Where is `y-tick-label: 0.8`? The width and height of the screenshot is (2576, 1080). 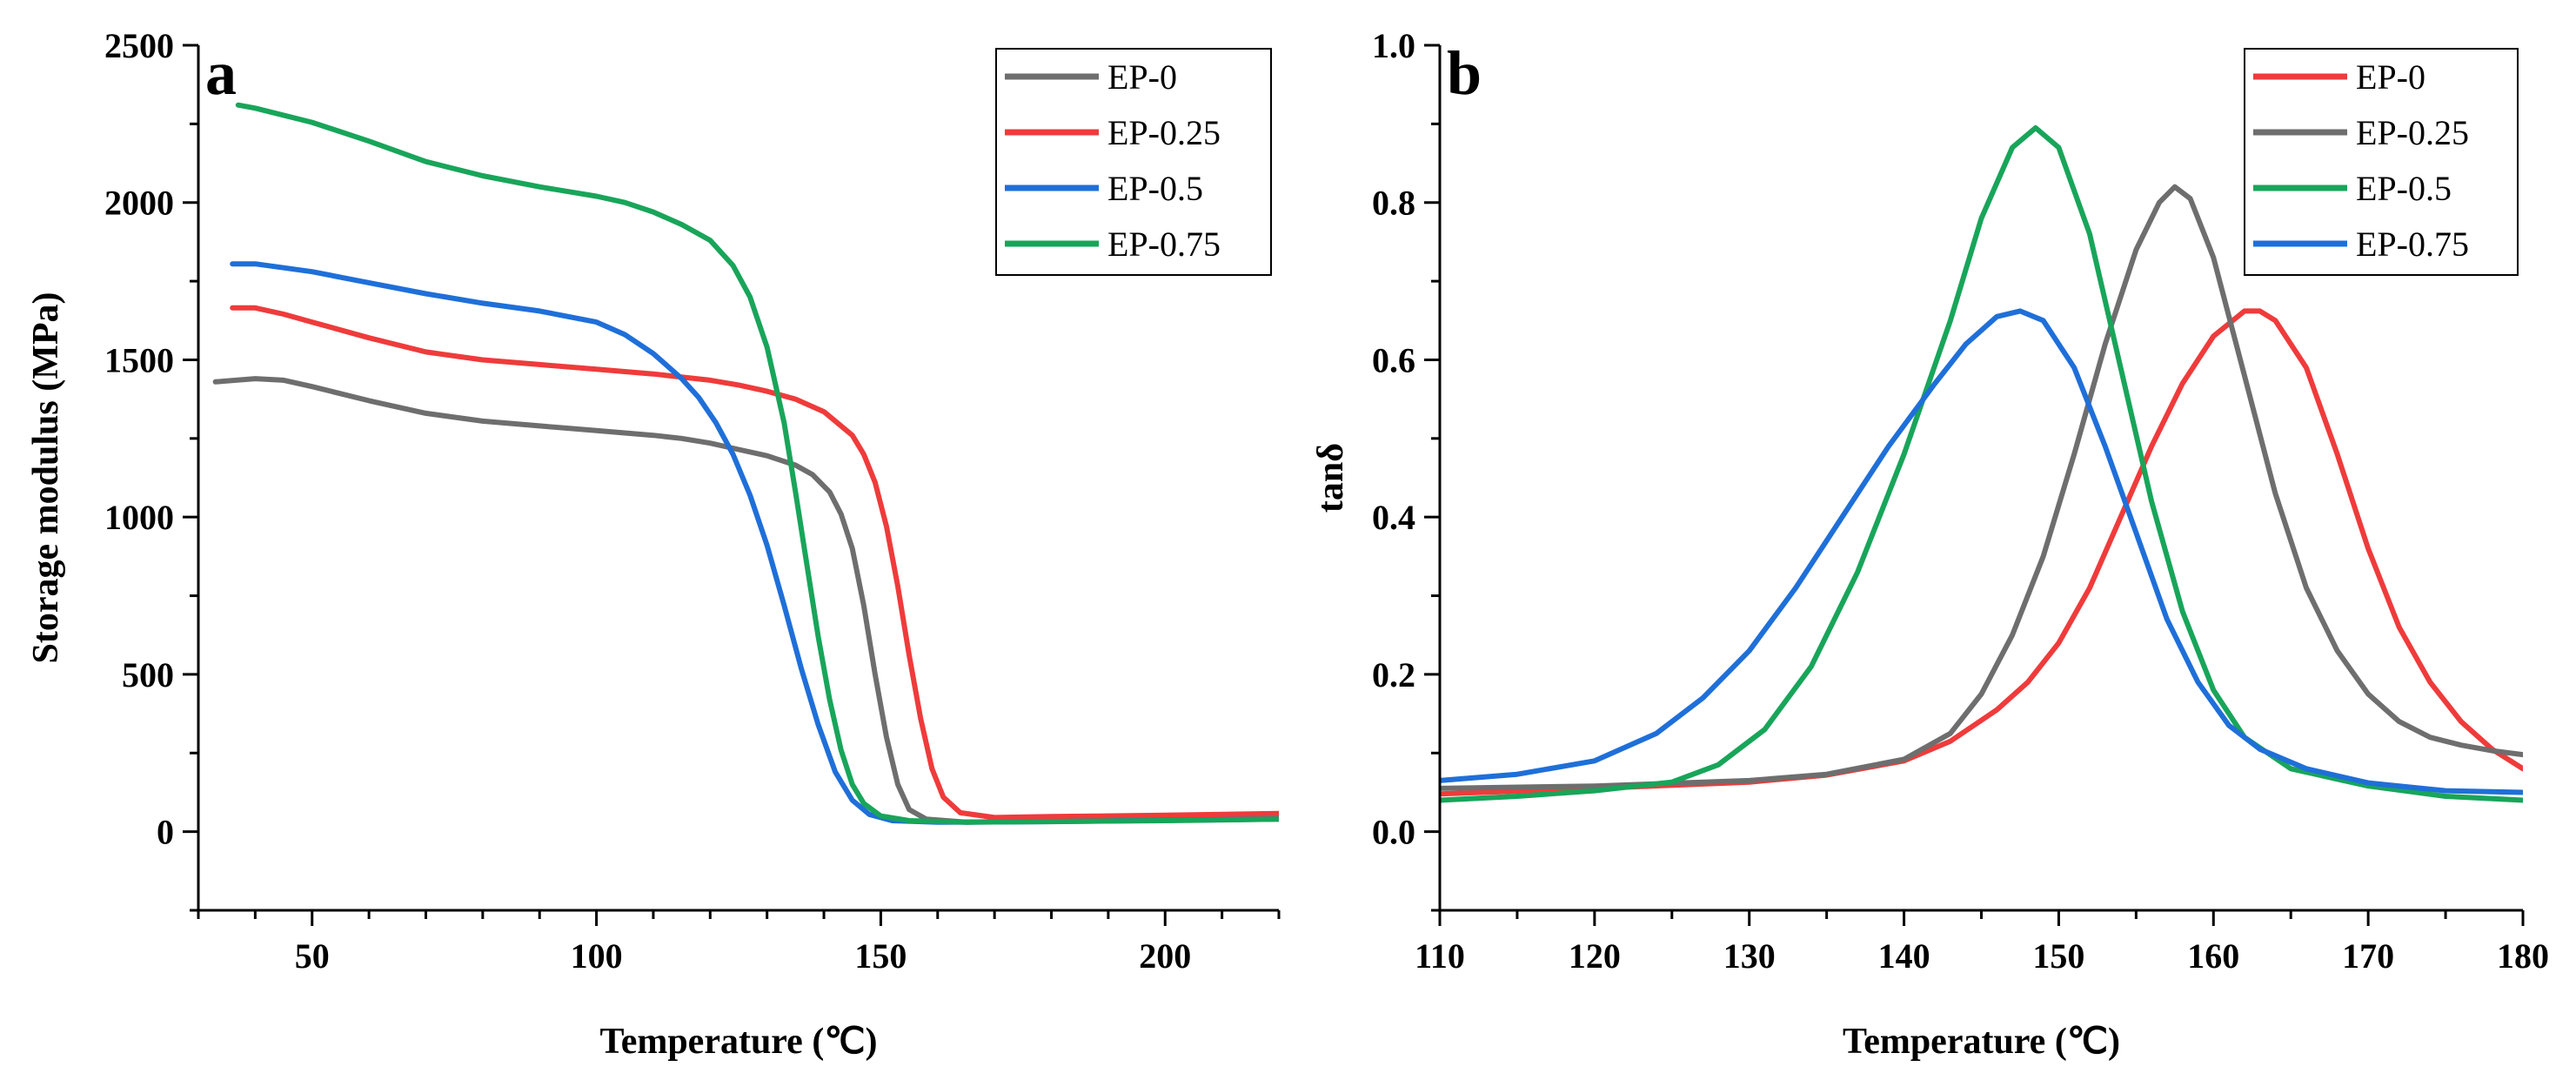 y-tick-label: 0.8 is located at coordinates (1393, 204).